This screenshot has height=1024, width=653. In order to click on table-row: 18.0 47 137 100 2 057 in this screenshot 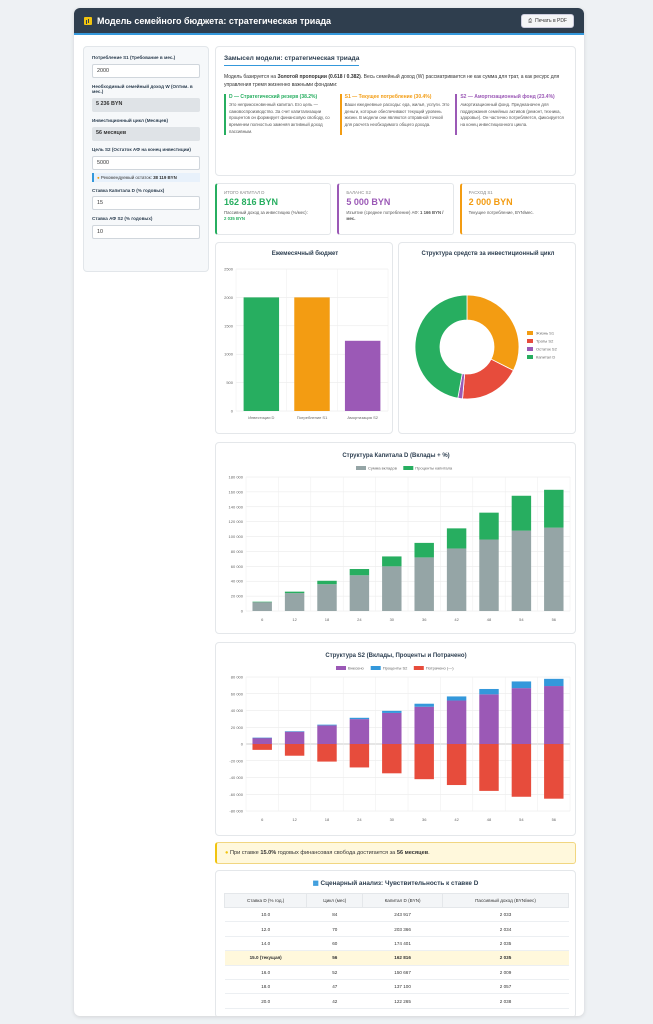, I will do `click(396, 987)`.